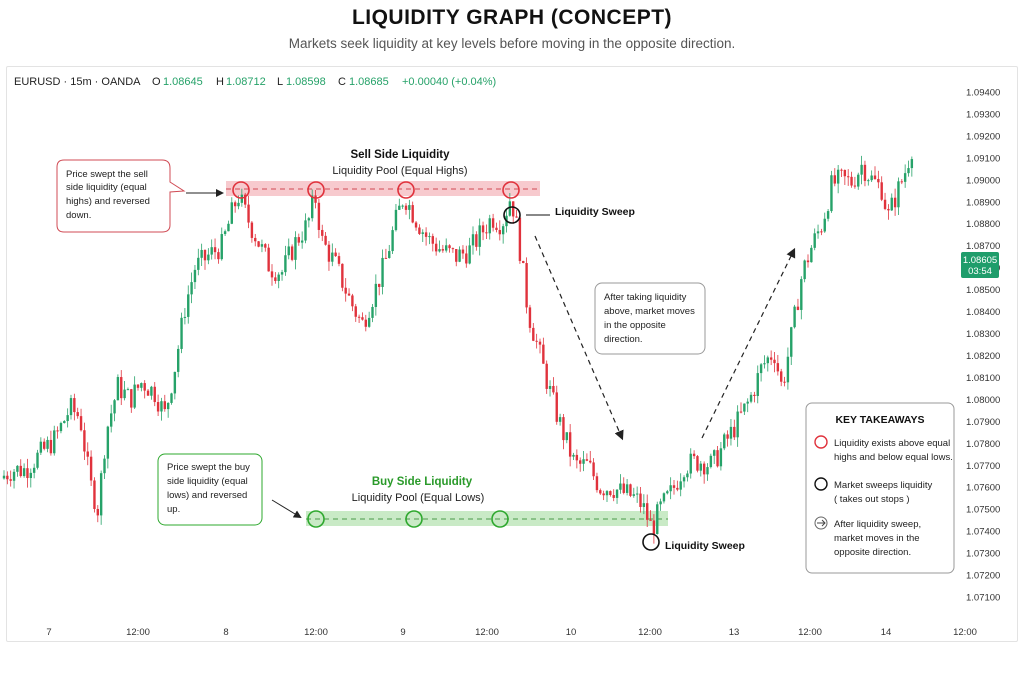 The height and width of the screenshot is (683, 1024). Describe the element at coordinates (810, 632) in the screenshot. I see `x-tick-label: 12:00` at that location.